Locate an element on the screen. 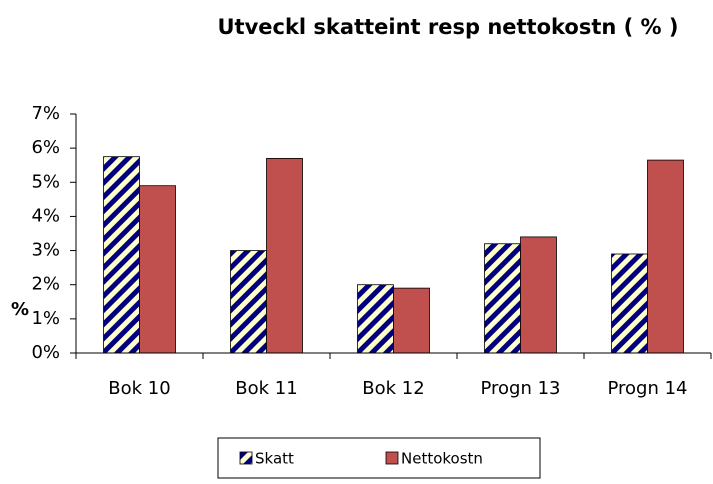 The height and width of the screenshot is (484, 713). y-axis-label: % is located at coordinates (20, 309).